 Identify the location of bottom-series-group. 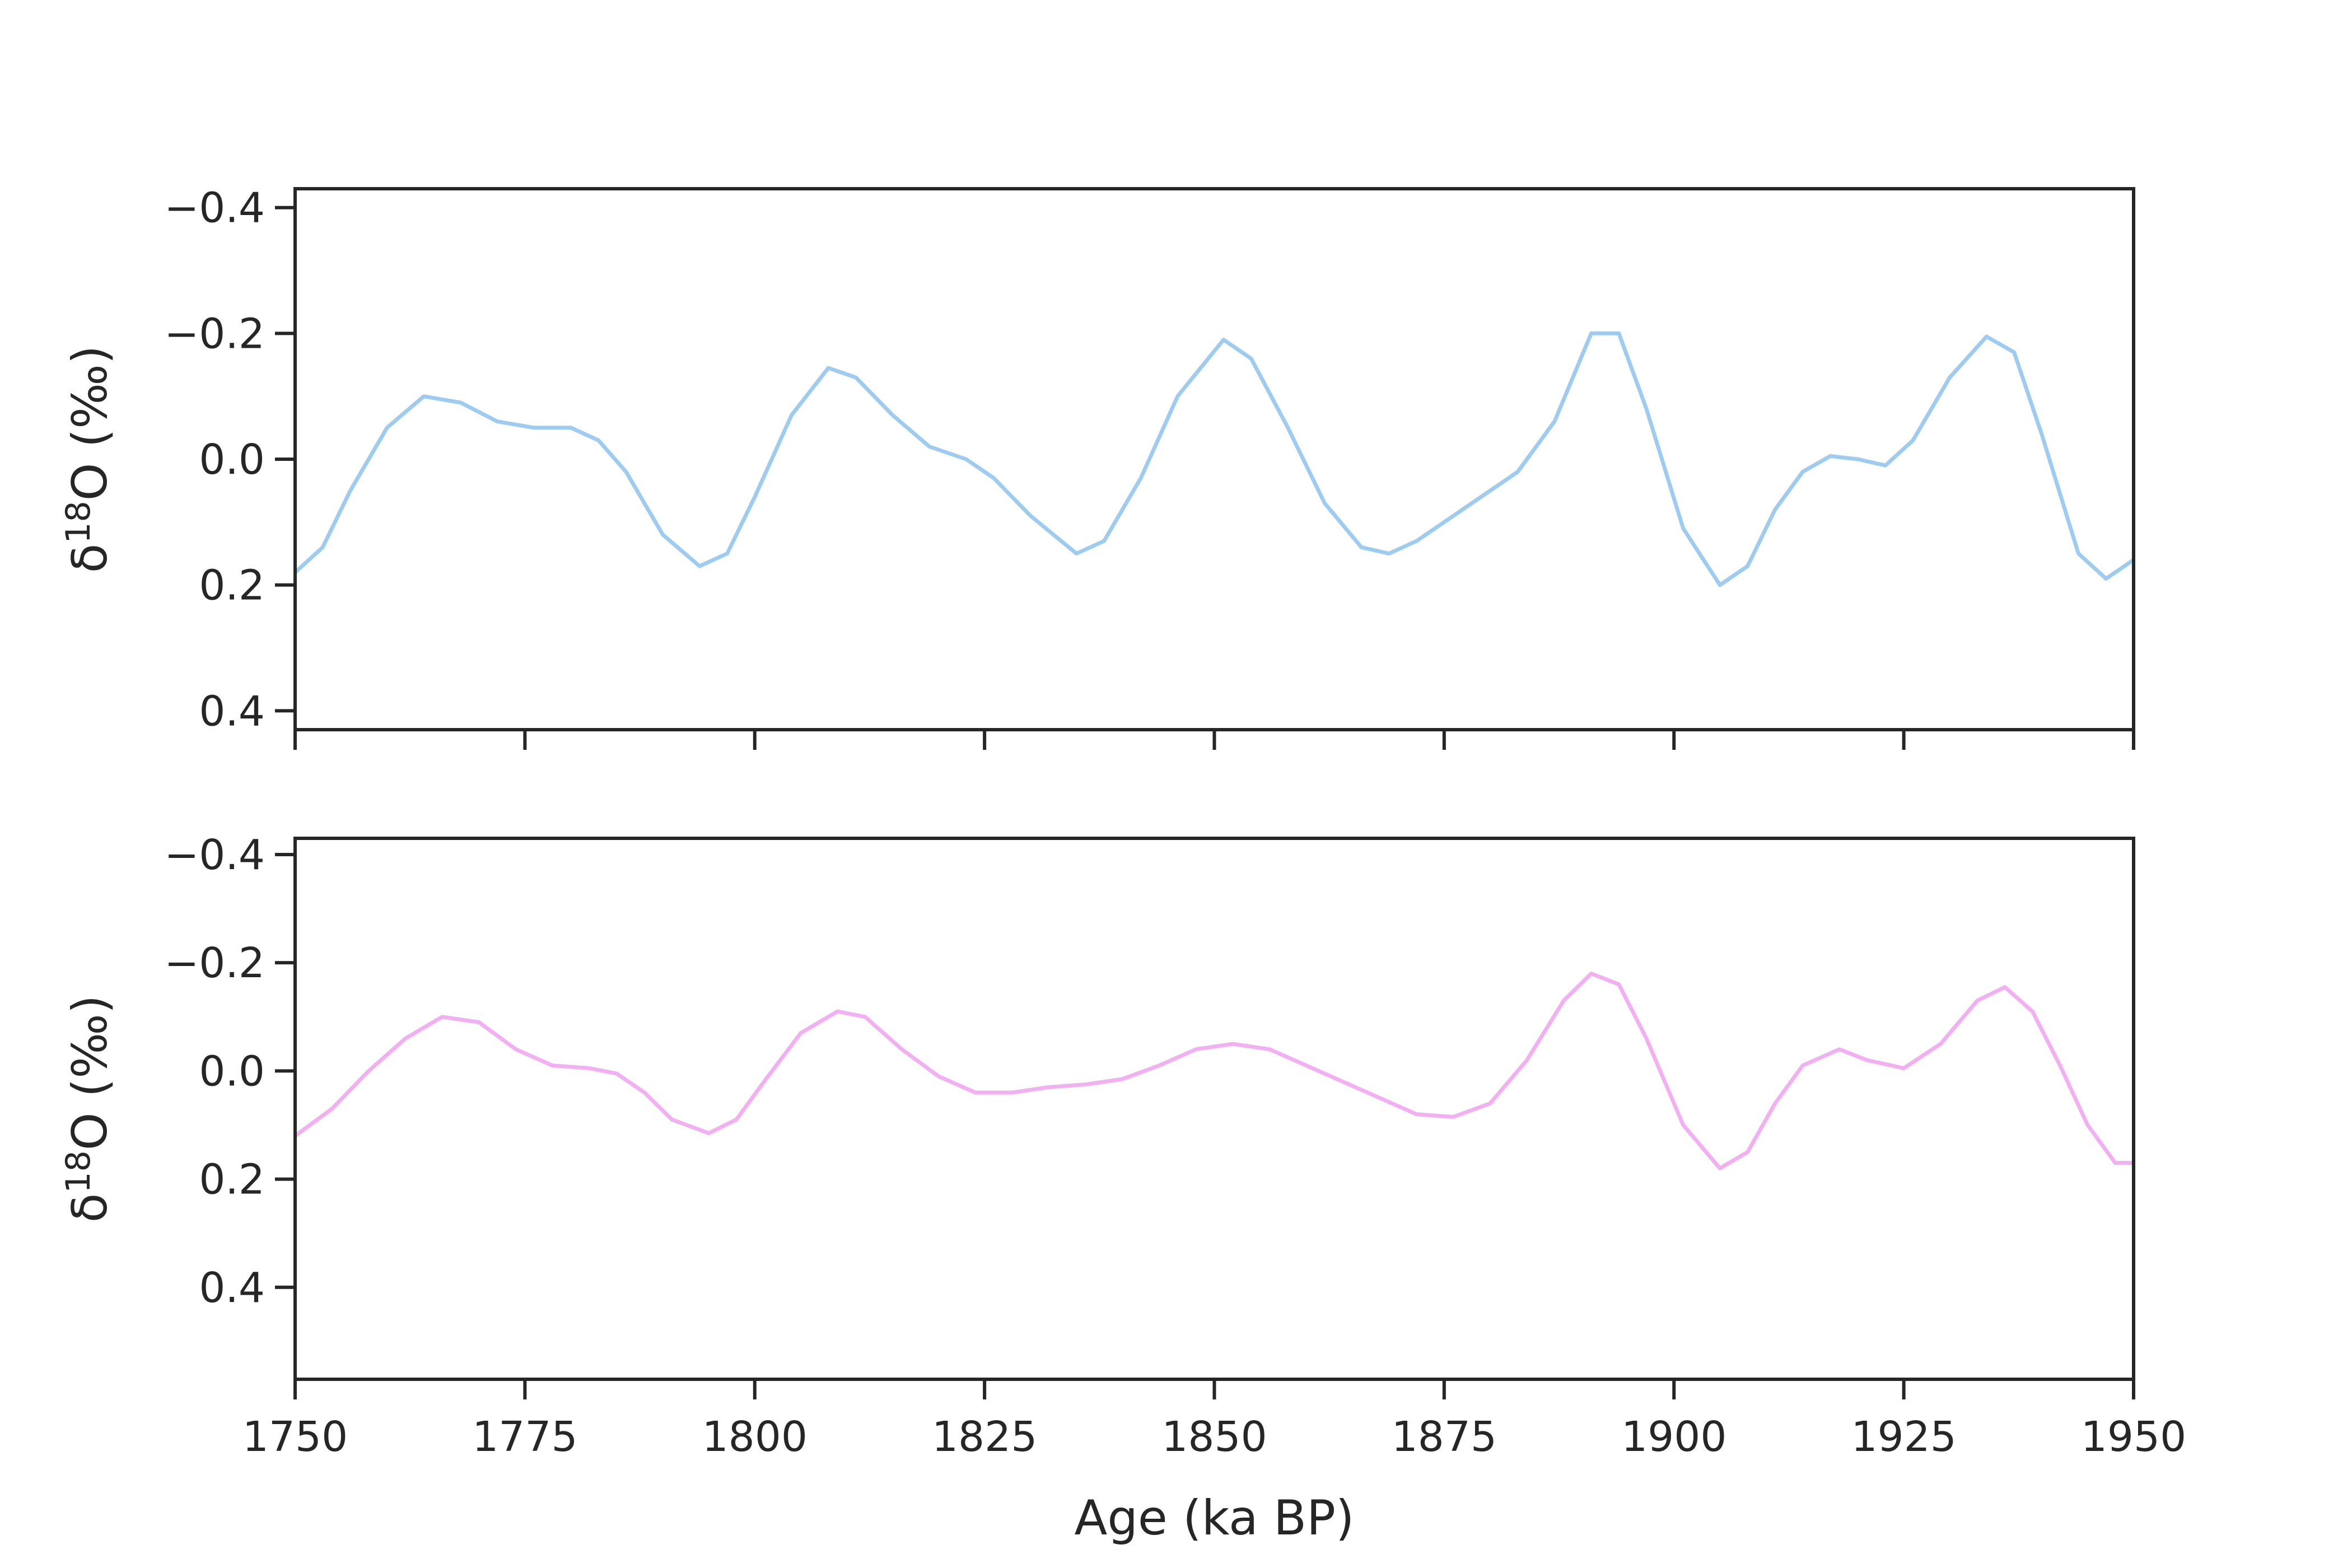
(1215, 1071).